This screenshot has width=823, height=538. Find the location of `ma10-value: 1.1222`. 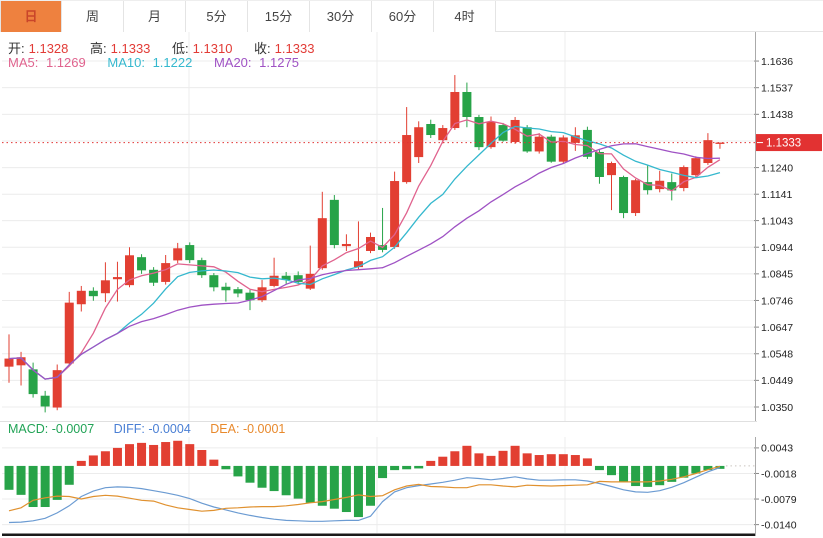

ma10-value: 1.1222 is located at coordinates (172, 62).